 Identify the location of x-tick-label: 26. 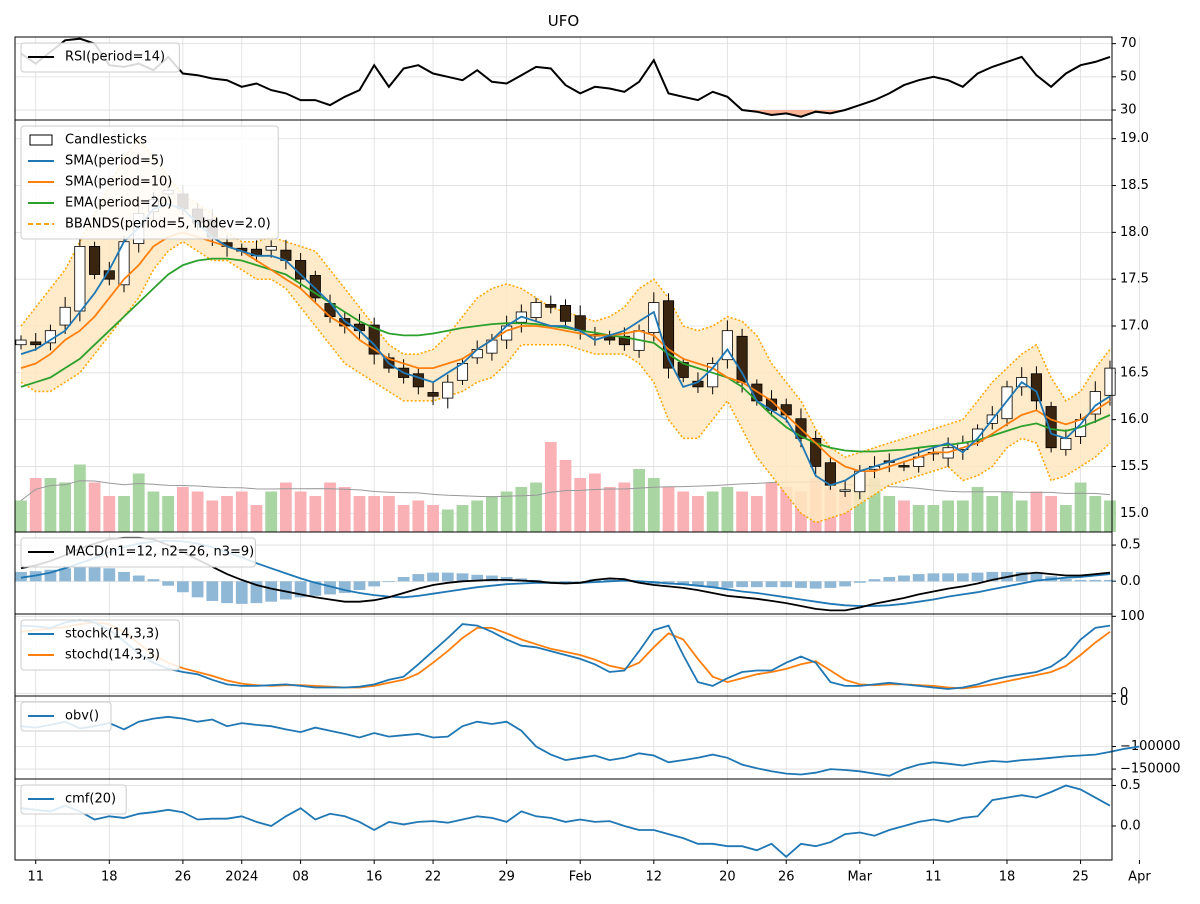
(786, 877).